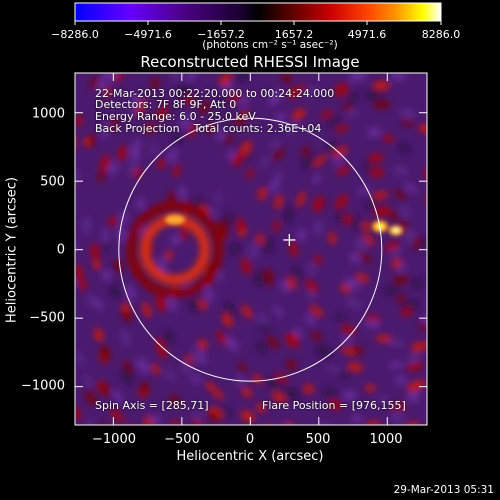 Image resolution: width=500 pixels, height=500 pixels. What do you see at coordinates (48, 114) in the screenshot?
I see `y-tick-label: 1000` at bounding box center [48, 114].